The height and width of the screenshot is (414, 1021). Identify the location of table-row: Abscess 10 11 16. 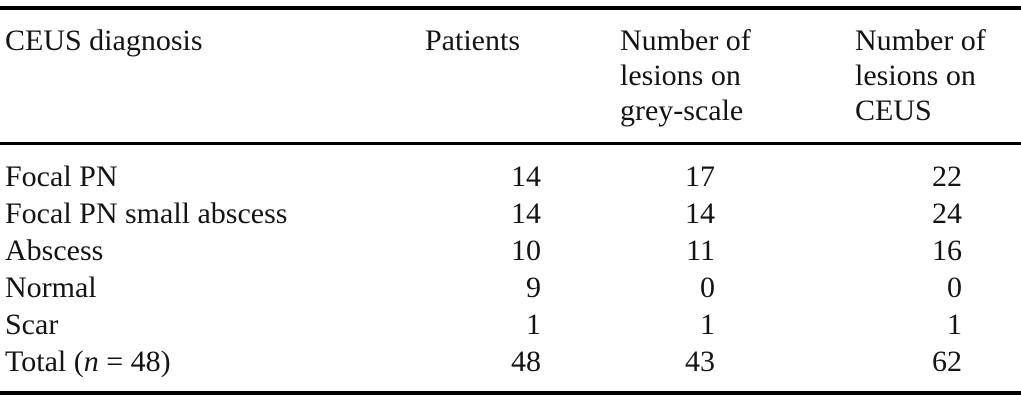
(510, 251).